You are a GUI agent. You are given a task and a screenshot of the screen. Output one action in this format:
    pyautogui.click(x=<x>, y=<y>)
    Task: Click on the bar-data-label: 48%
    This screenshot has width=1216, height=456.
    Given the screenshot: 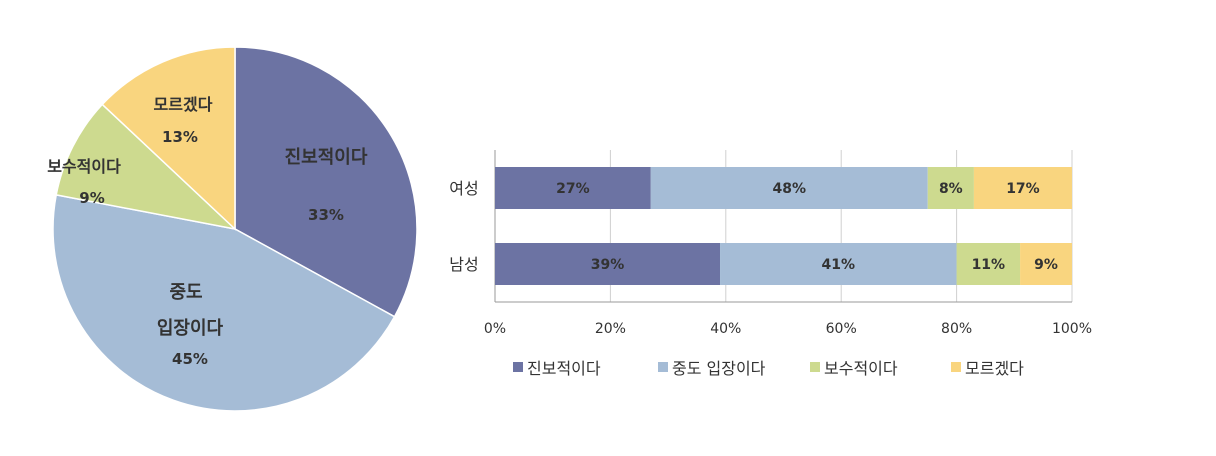 What is the action you would take?
    pyautogui.click(x=790, y=189)
    